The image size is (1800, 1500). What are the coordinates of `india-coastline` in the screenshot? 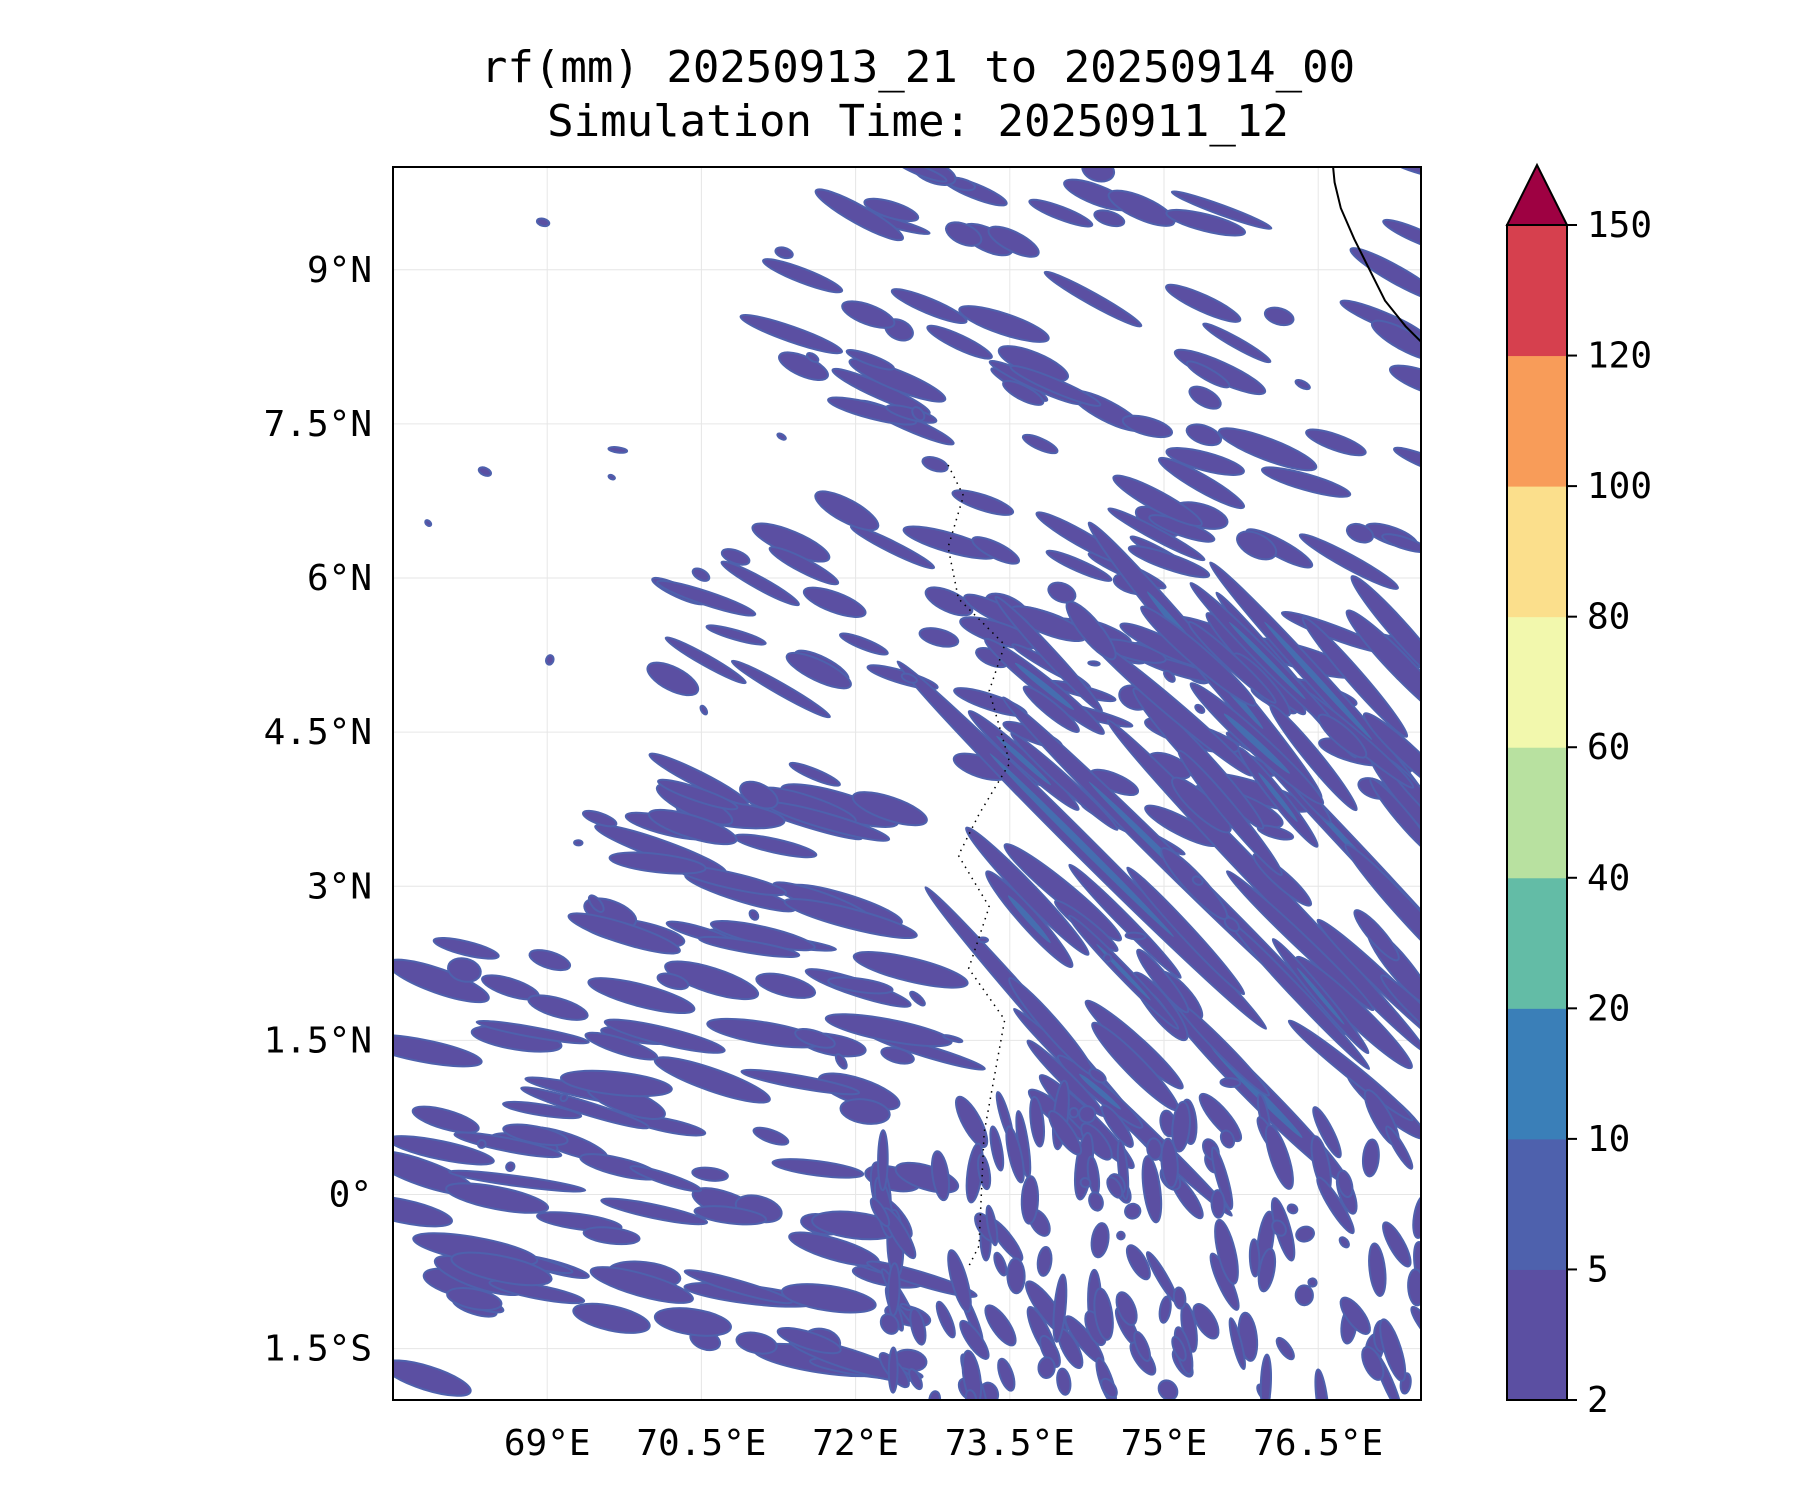 It's located at (1376, 255).